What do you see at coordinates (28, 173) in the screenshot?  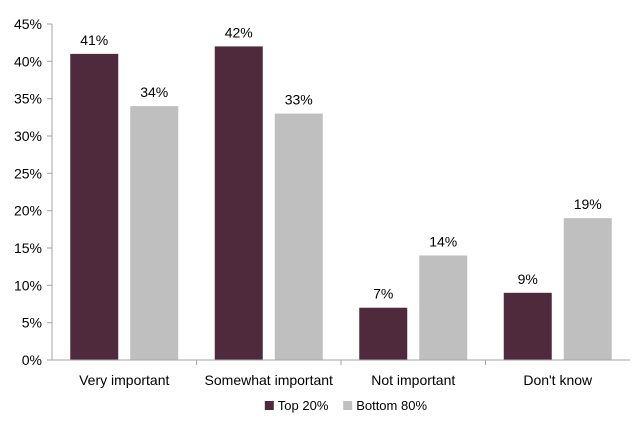 I see `y-tick-label: 25%` at bounding box center [28, 173].